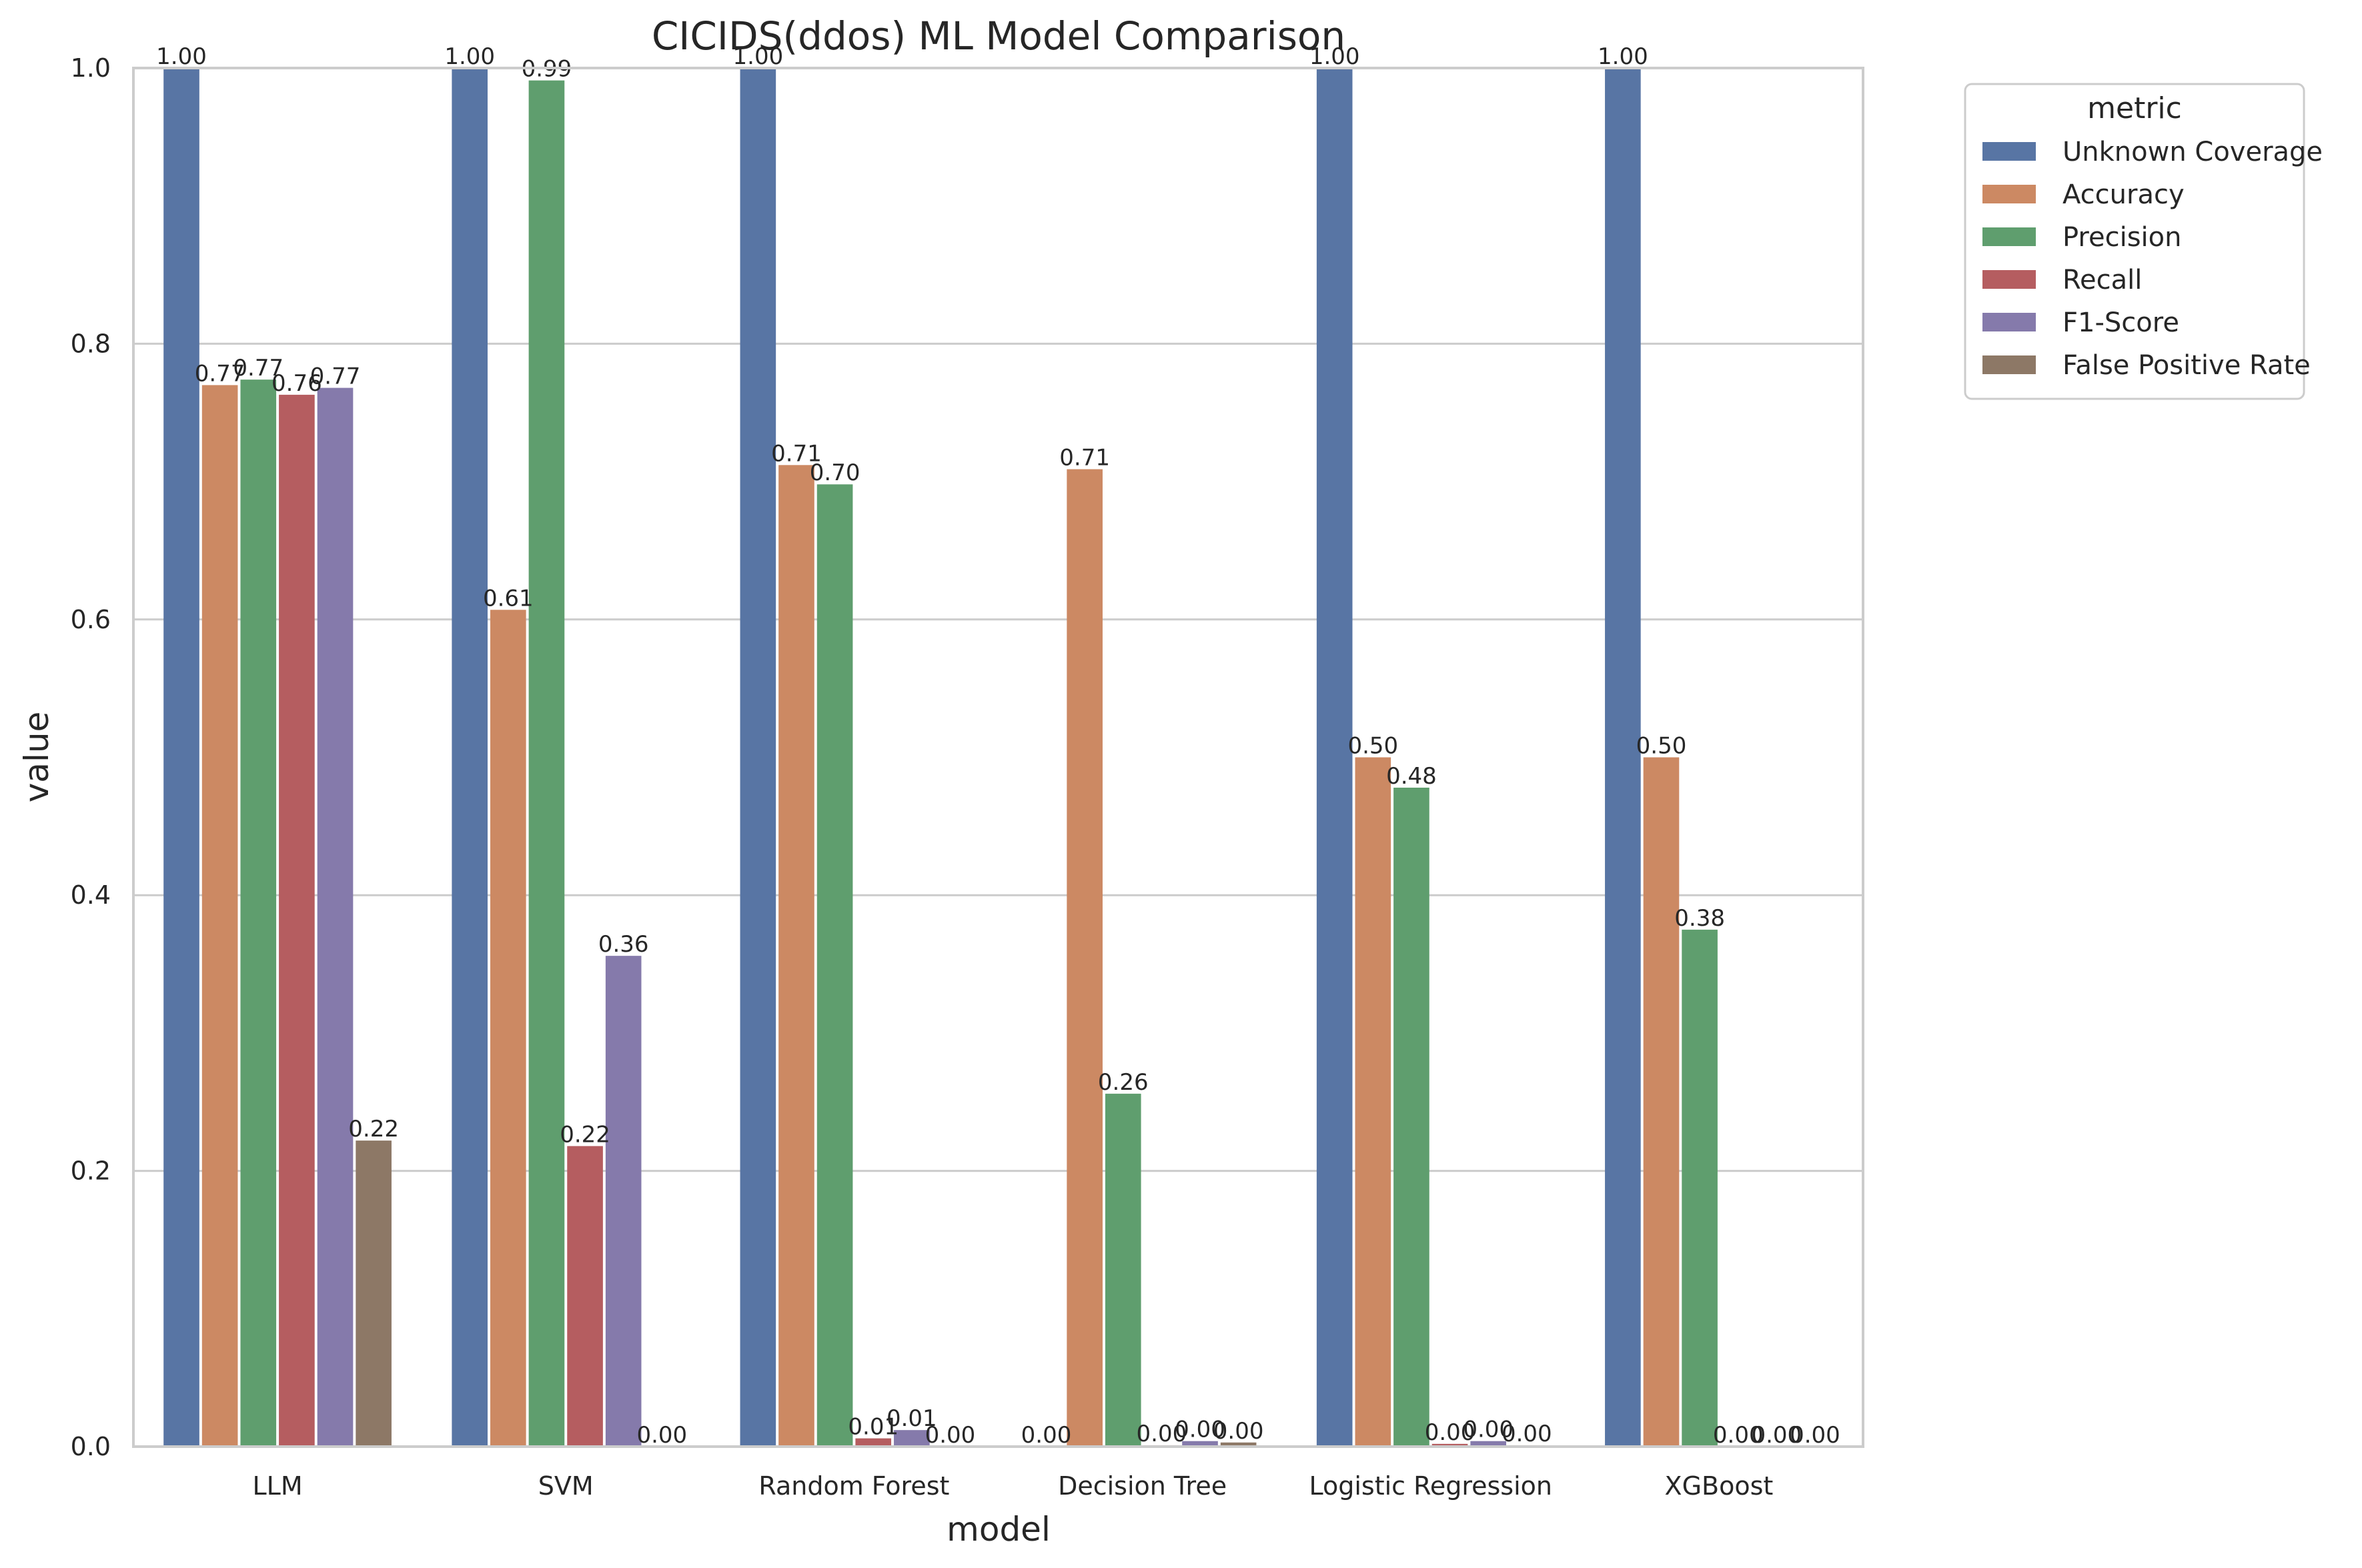  What do you see at coordinates (2121, 237) in the screenshot?
I see `legend-entry-label: Precision` at bounding box center [2121, 237].